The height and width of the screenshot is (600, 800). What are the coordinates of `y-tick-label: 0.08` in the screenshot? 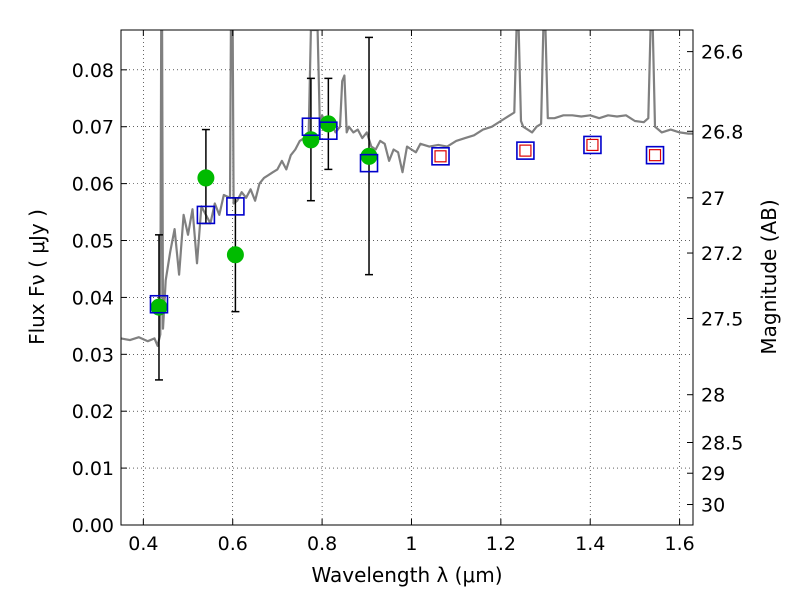 It's located at (93, 71).